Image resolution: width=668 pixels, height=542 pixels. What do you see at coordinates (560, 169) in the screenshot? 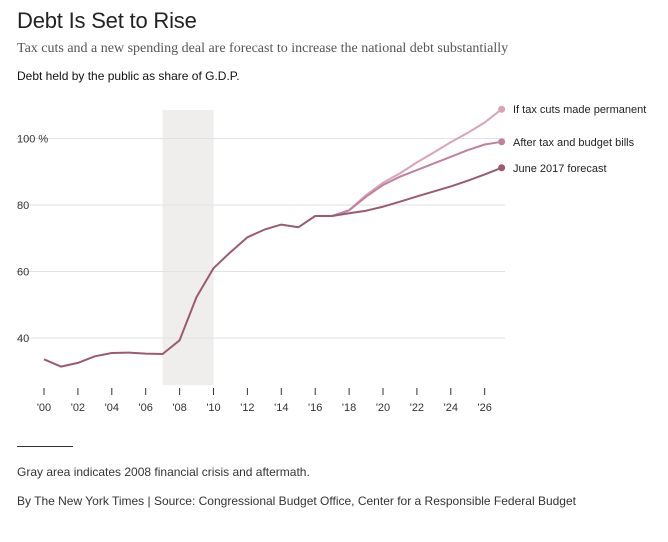
I see `series-end-label: June 2017 forecast` at bounding box center [560, 169].